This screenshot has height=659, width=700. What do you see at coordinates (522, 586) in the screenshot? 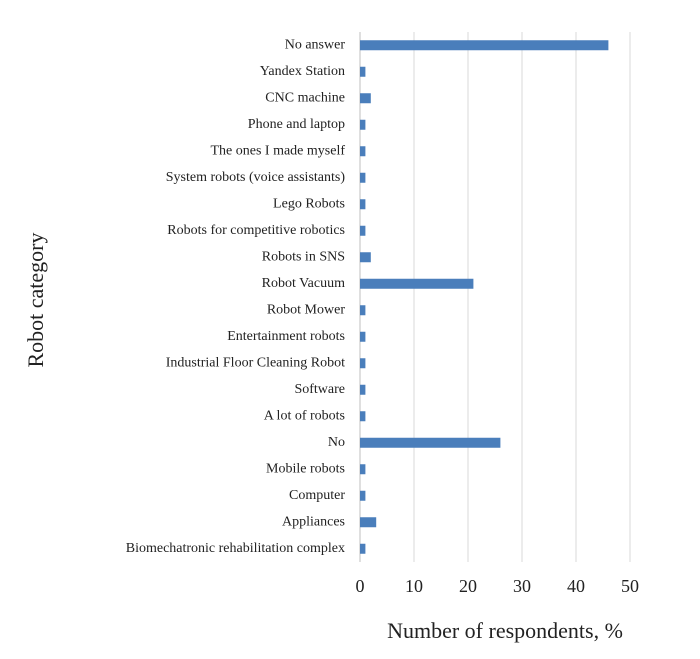
I see `x-tick-label: 30` at bounding box center [522, 586].